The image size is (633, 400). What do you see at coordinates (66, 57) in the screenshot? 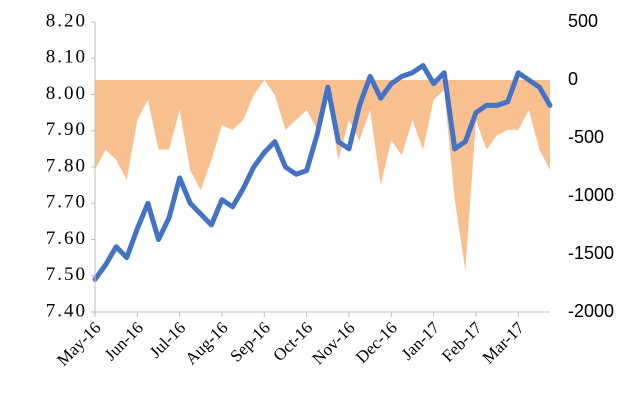
I see `y-tick-label: 8.10` at bounding box center [66, 57].